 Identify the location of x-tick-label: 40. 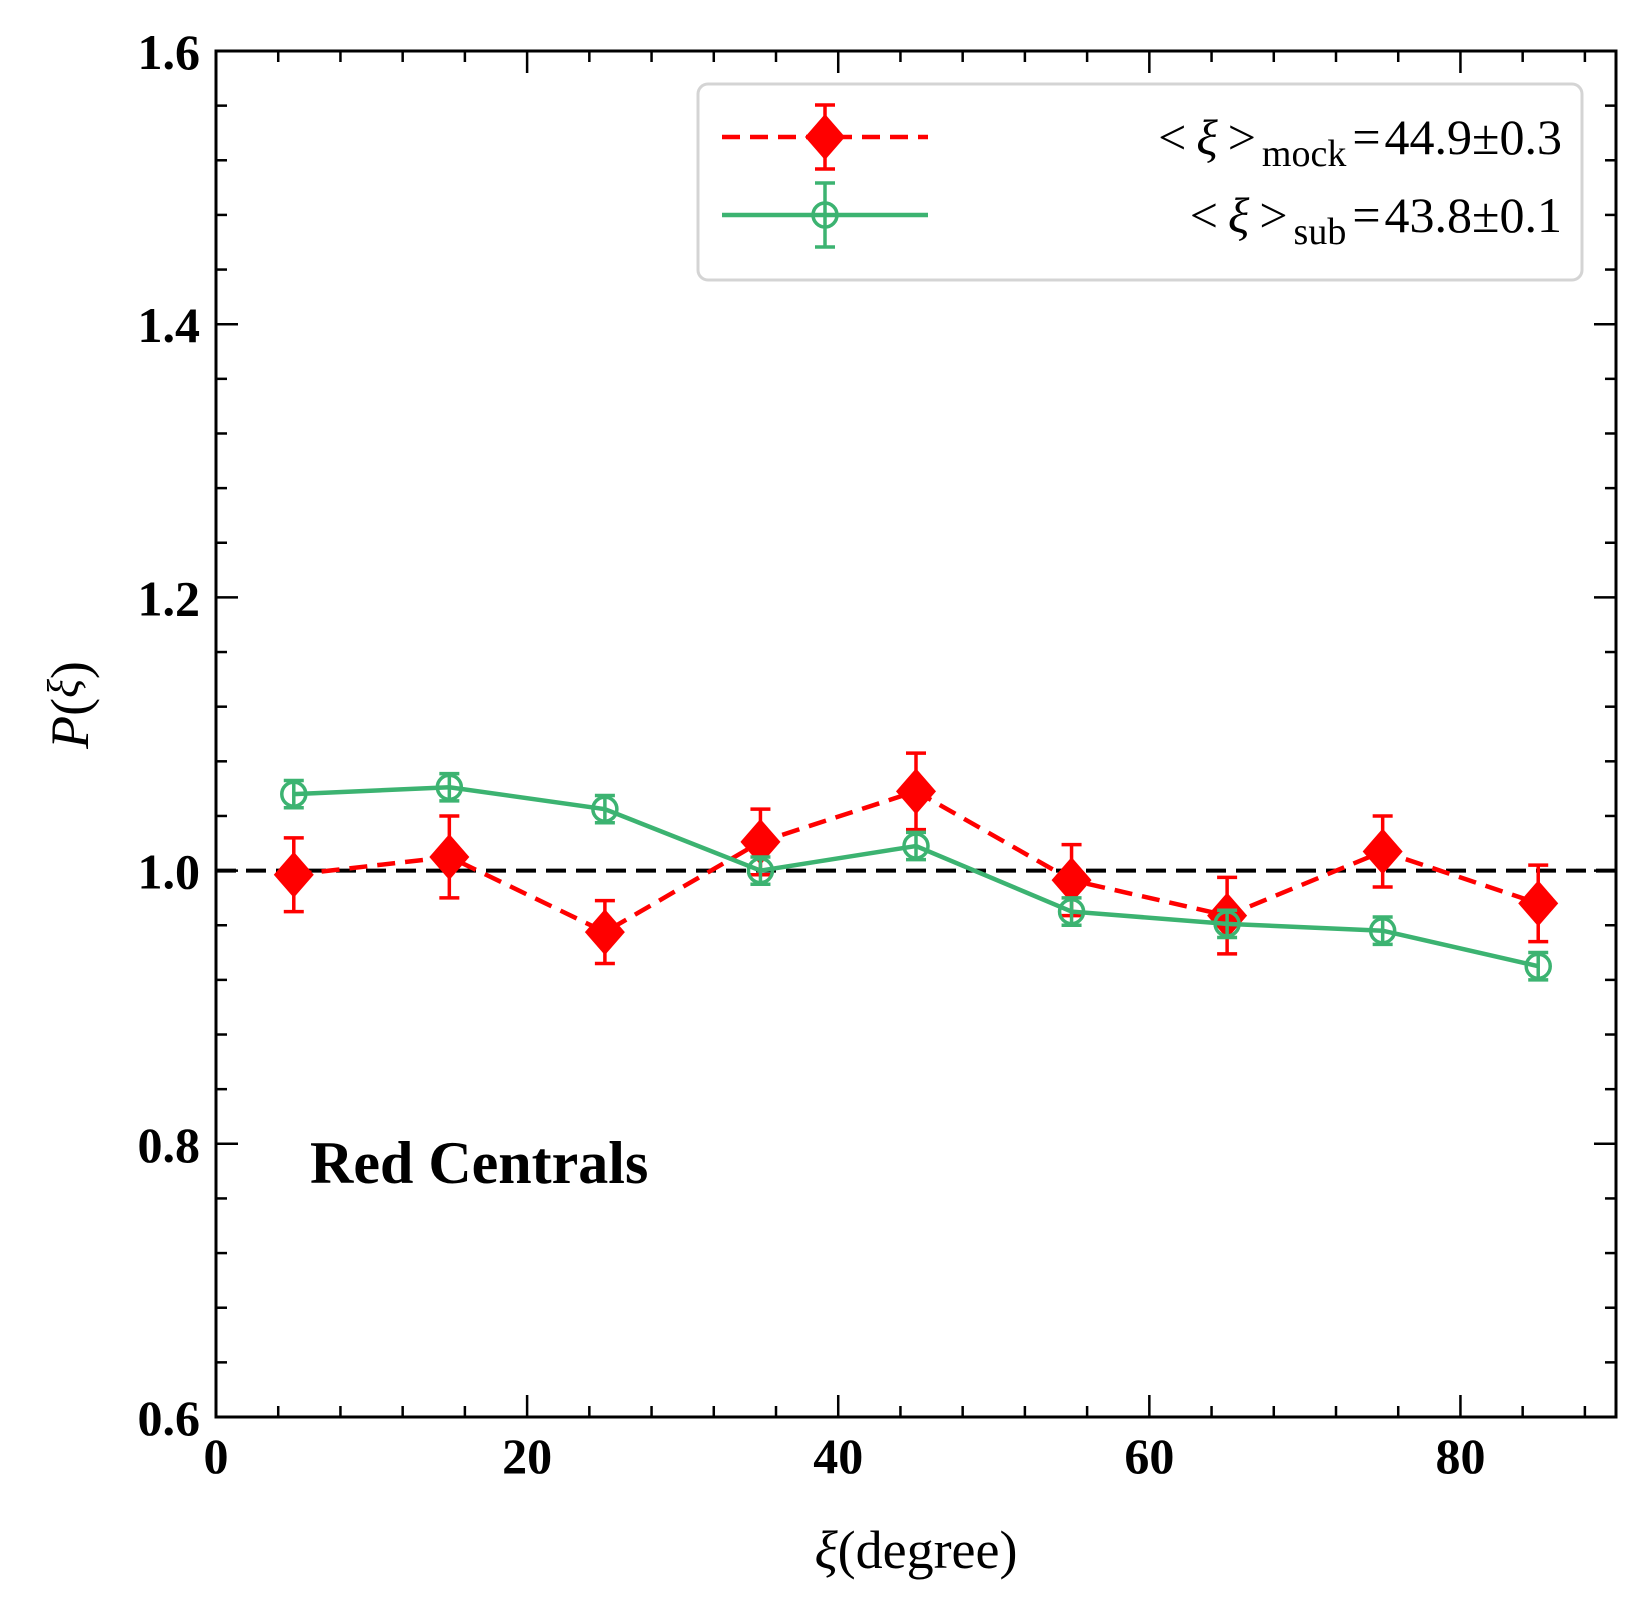
(838, 1456).